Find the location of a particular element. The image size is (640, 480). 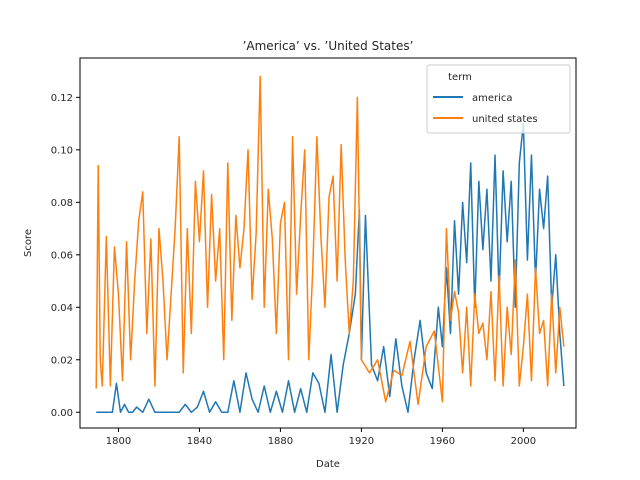

chart-title: ’America’ vs. ’United States’ is located at coordinates (328, 46).